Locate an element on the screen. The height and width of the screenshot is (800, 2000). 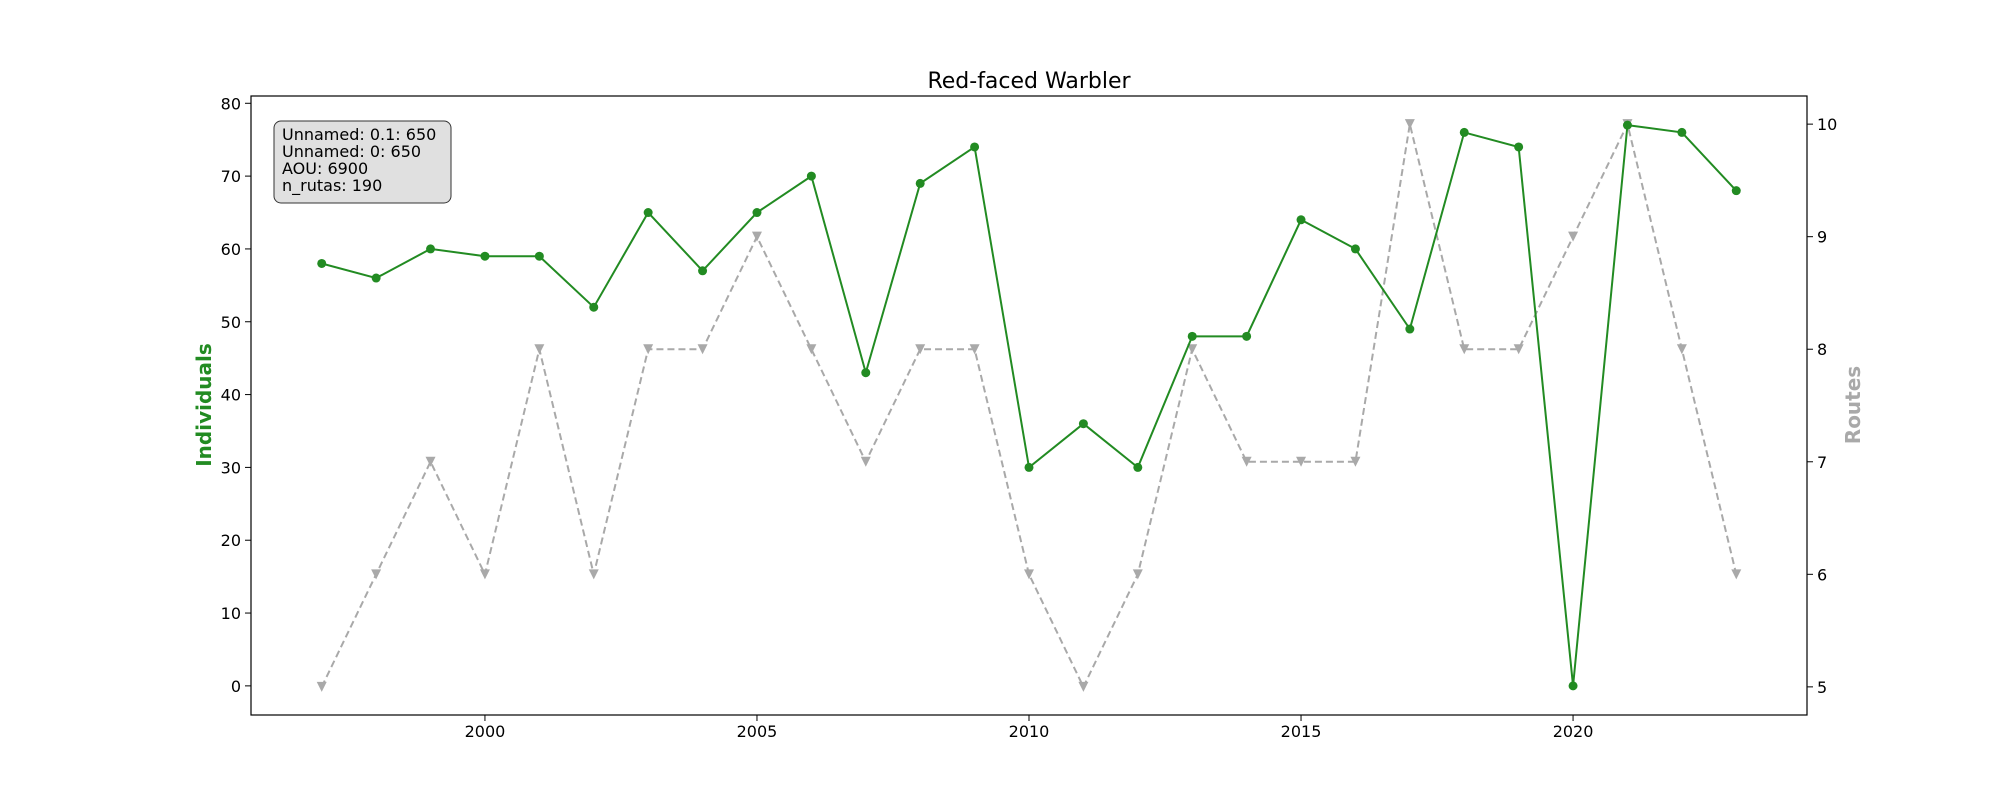
x-tick-label: 2000 is located at coordinates (485, 731).